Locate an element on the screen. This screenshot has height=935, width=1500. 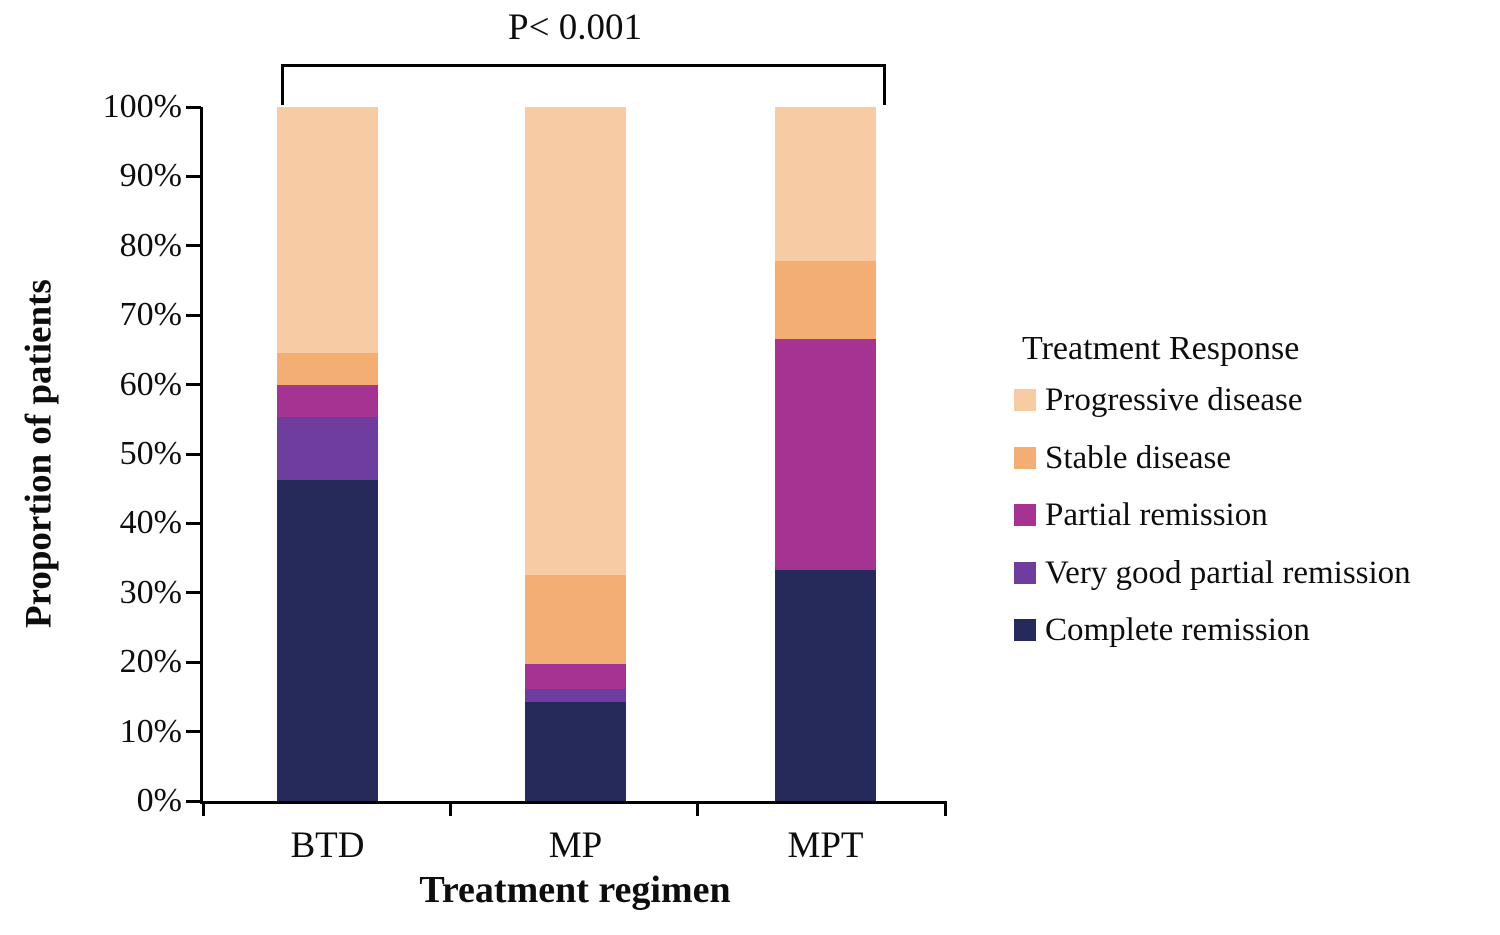
bar-btd is located at coordinates (327, 454).